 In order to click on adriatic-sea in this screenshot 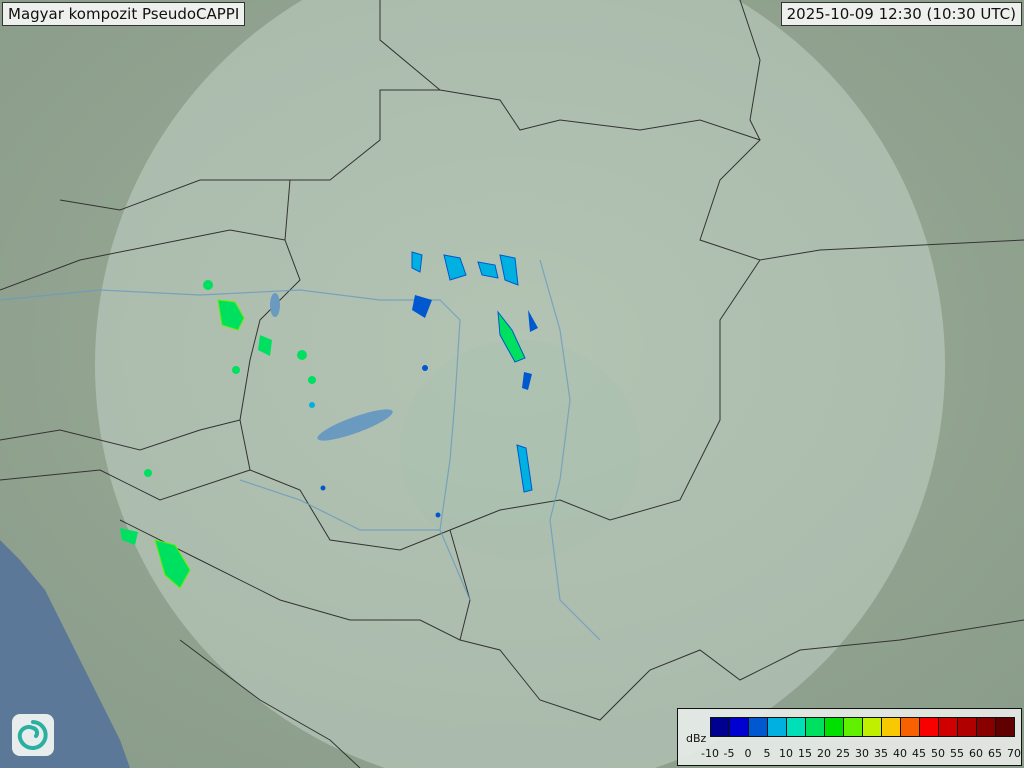, I will do `click(65, 654)`.